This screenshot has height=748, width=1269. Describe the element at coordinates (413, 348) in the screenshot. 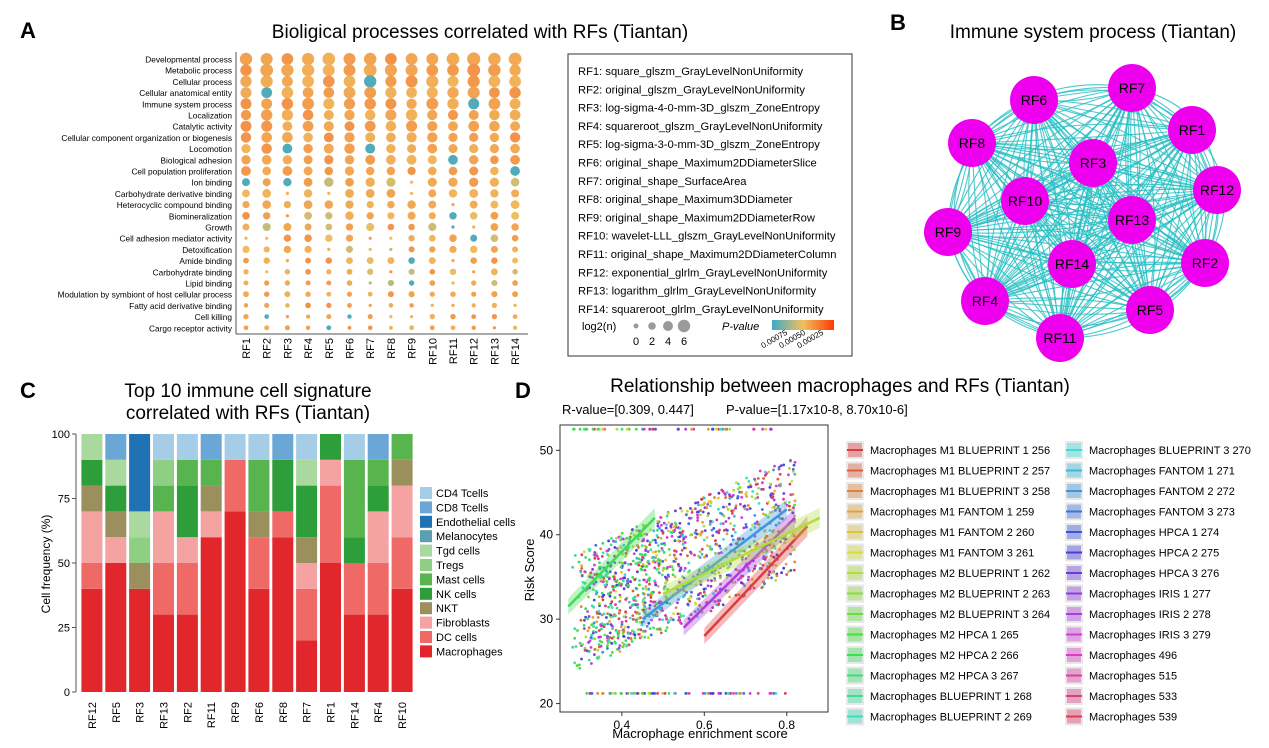

I see `column-label: RF9` at that location.